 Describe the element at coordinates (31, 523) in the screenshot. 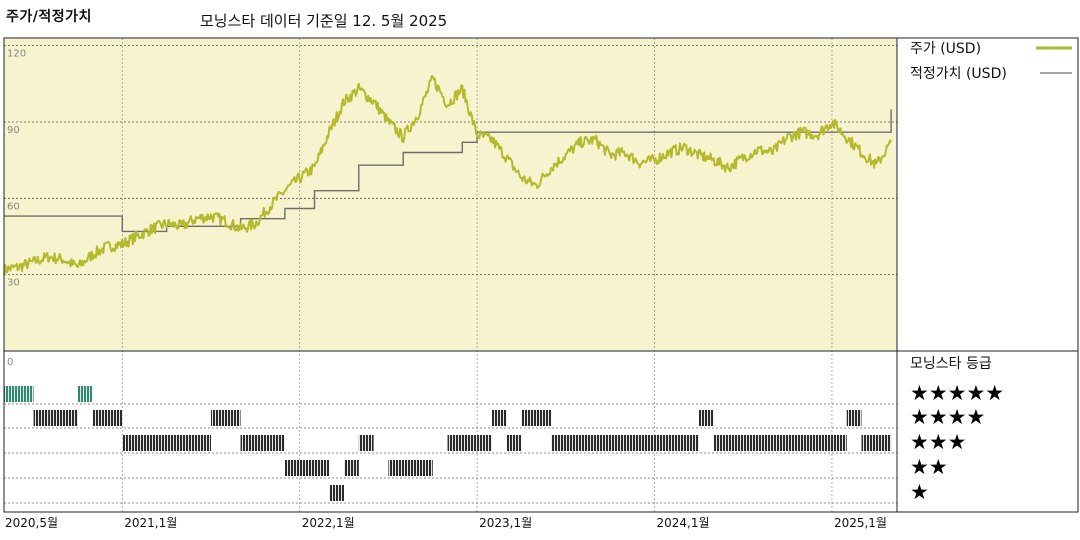

I see `x-tick-label: 2020,5월` at that location.